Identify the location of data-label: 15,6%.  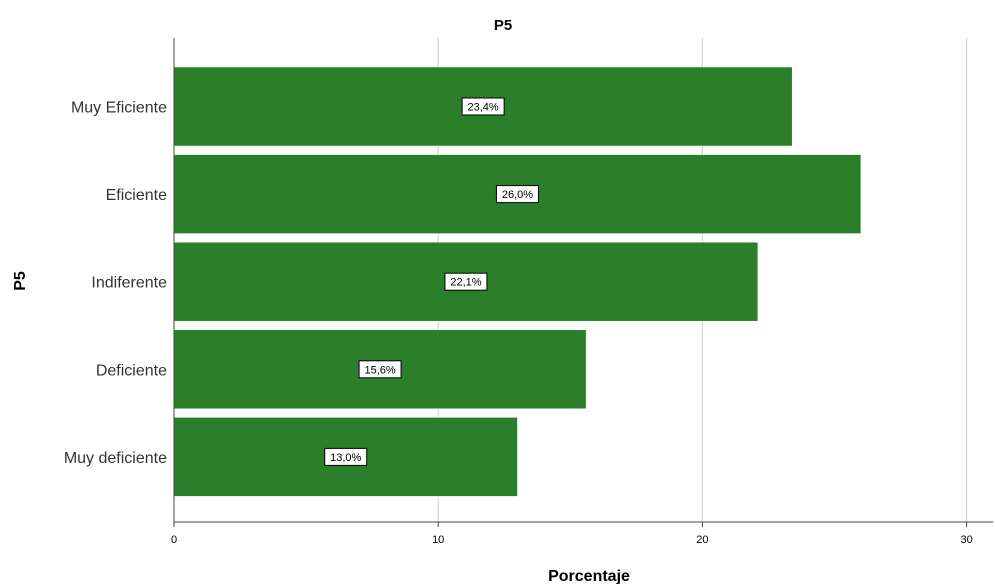
(379, 370).